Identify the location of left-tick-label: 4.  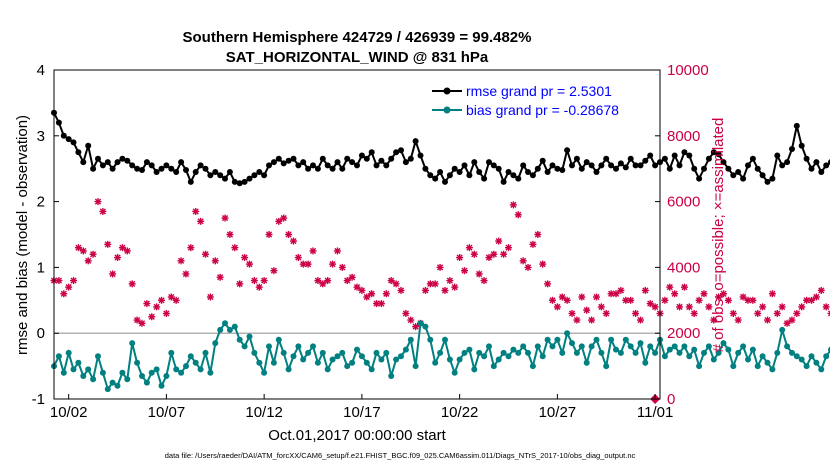
(41, 70).